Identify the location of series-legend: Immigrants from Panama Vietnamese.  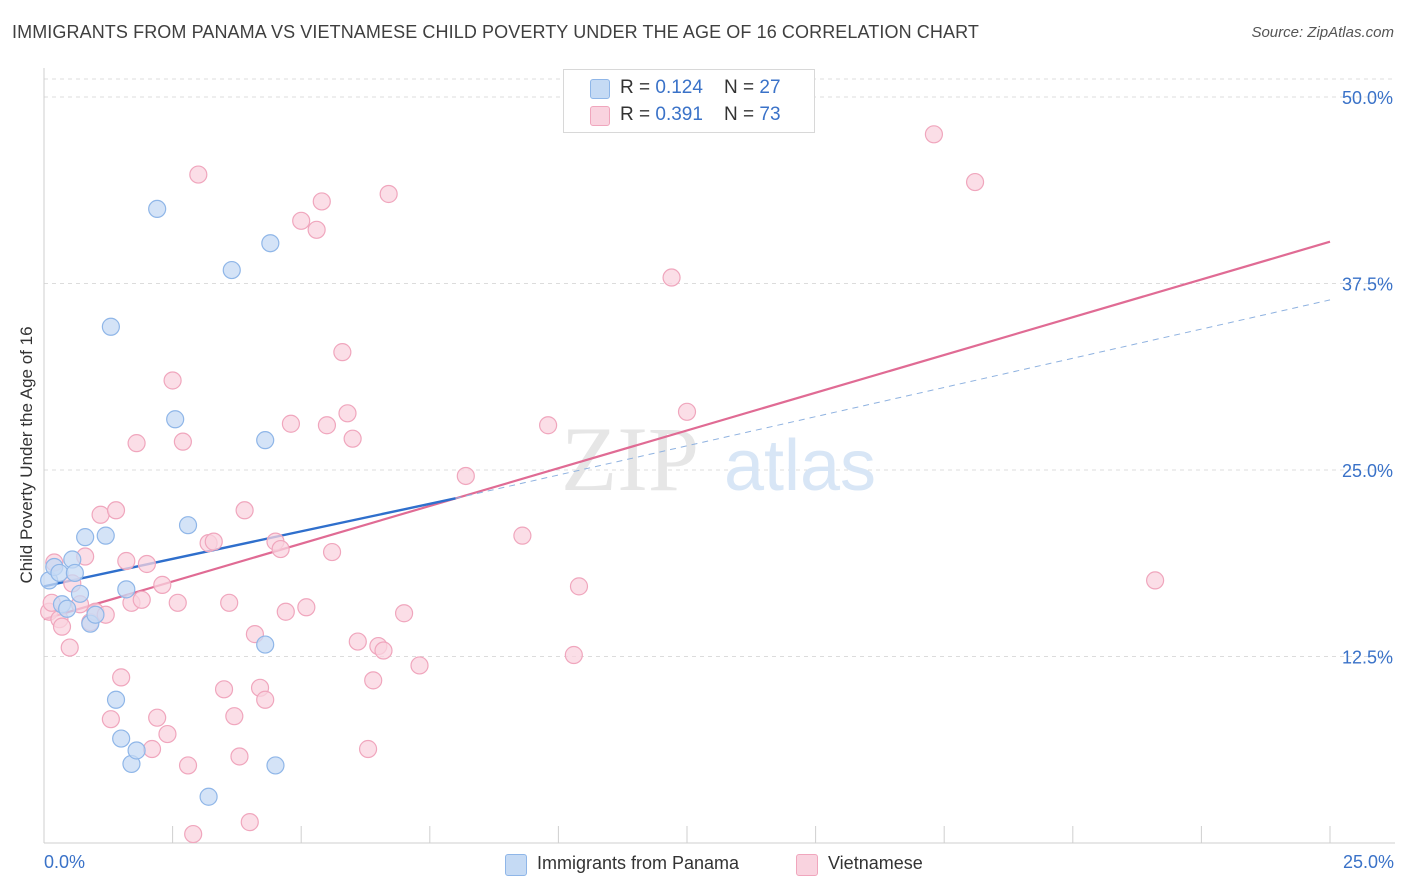
(703, 865).